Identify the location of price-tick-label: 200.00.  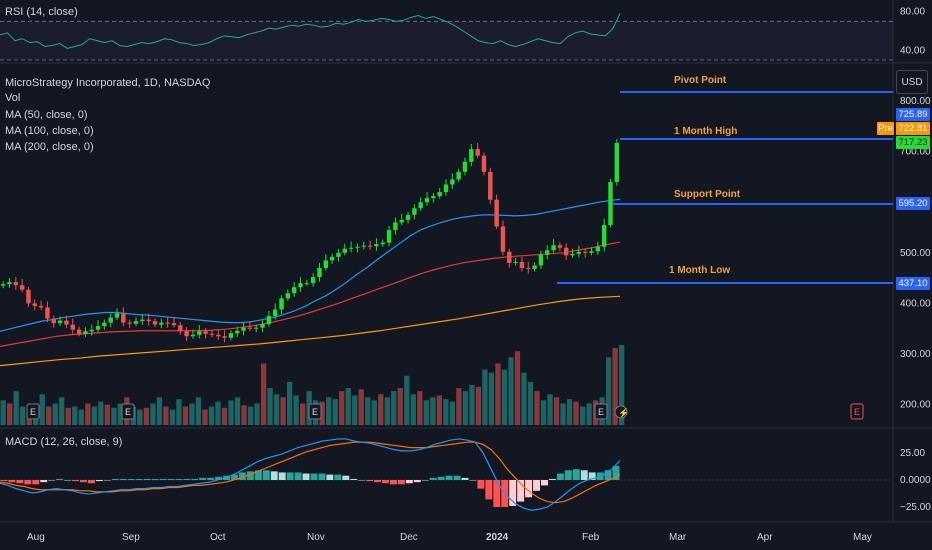
(915, 405).